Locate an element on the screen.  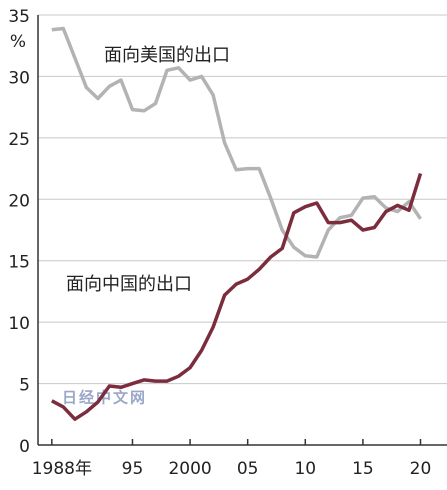
x-tick-label: 95 is located at coordinates (133, 469).